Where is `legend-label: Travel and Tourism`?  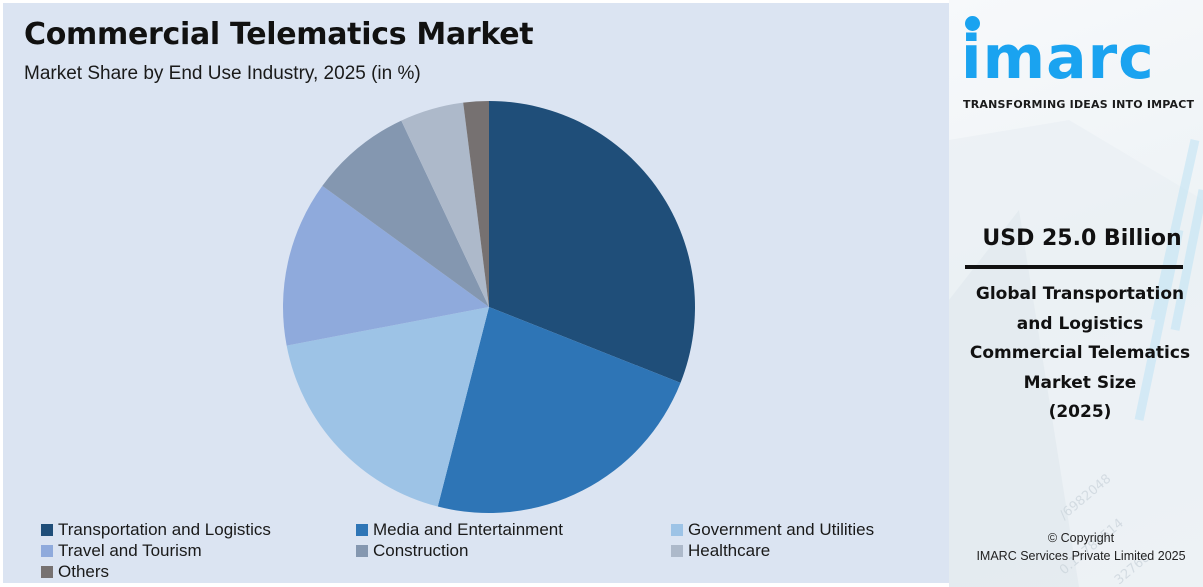
legend-label: Travel and Tourism is located at coordinates (130, 550).